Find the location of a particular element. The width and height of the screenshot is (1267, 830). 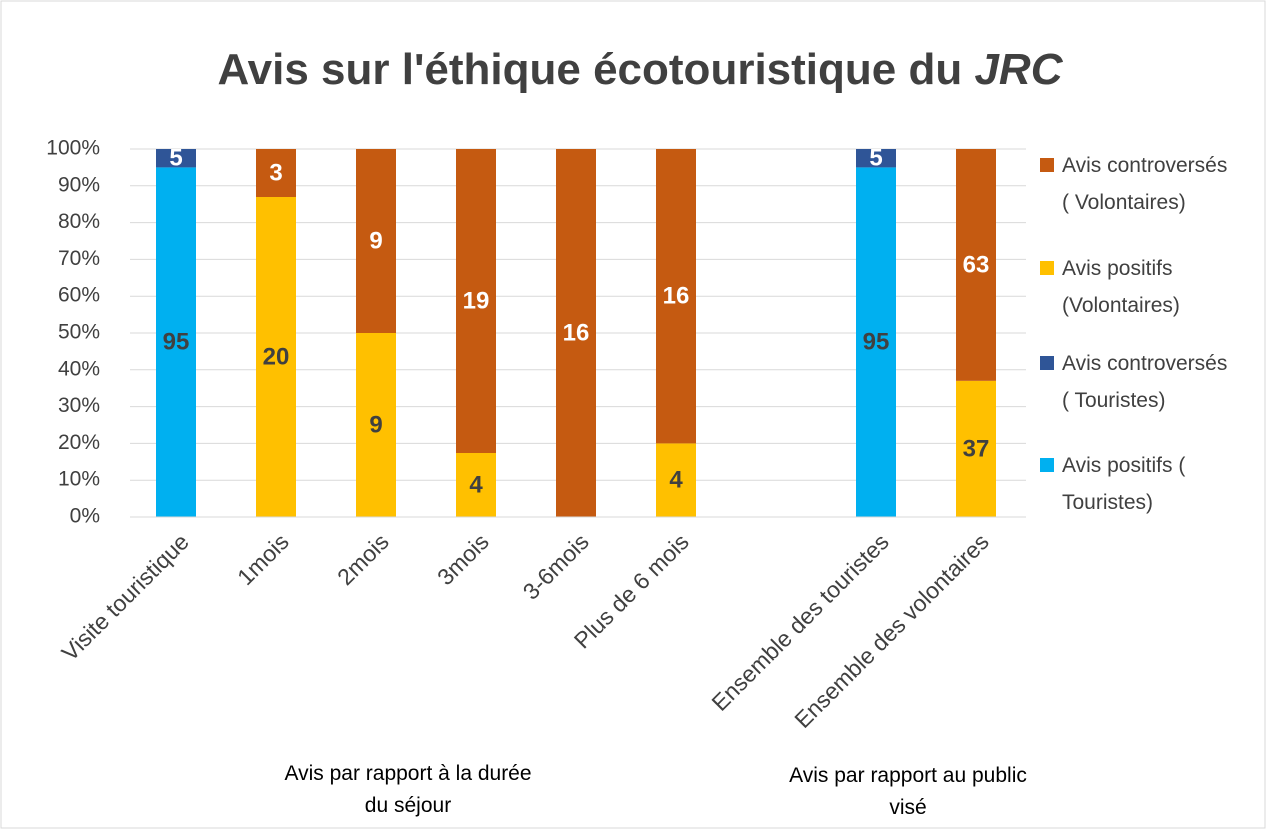

title-text: Avis sur l'éthique écotouristique du is located at coordinates (590, 69).